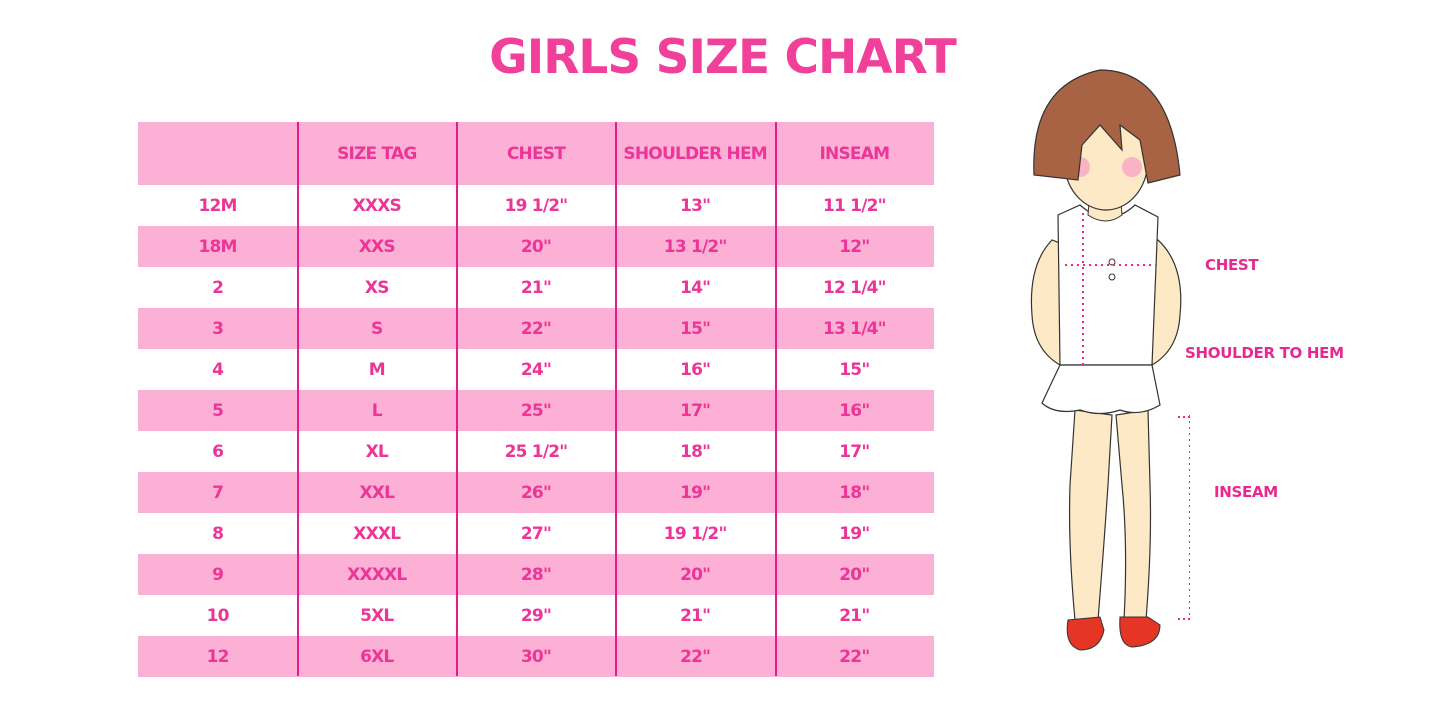 Image resolution: width=1445 pixels, height=723 pixels. I want to click on table-cell: 13 1/2", so click(695, 246).